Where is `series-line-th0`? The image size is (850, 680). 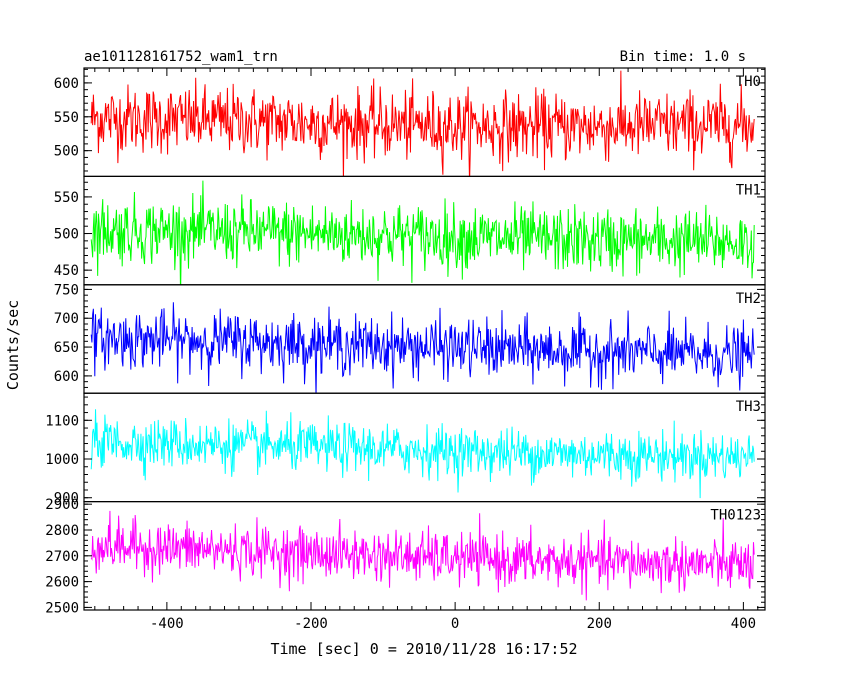
series-line-th0 is located at coordinates (422, 123).